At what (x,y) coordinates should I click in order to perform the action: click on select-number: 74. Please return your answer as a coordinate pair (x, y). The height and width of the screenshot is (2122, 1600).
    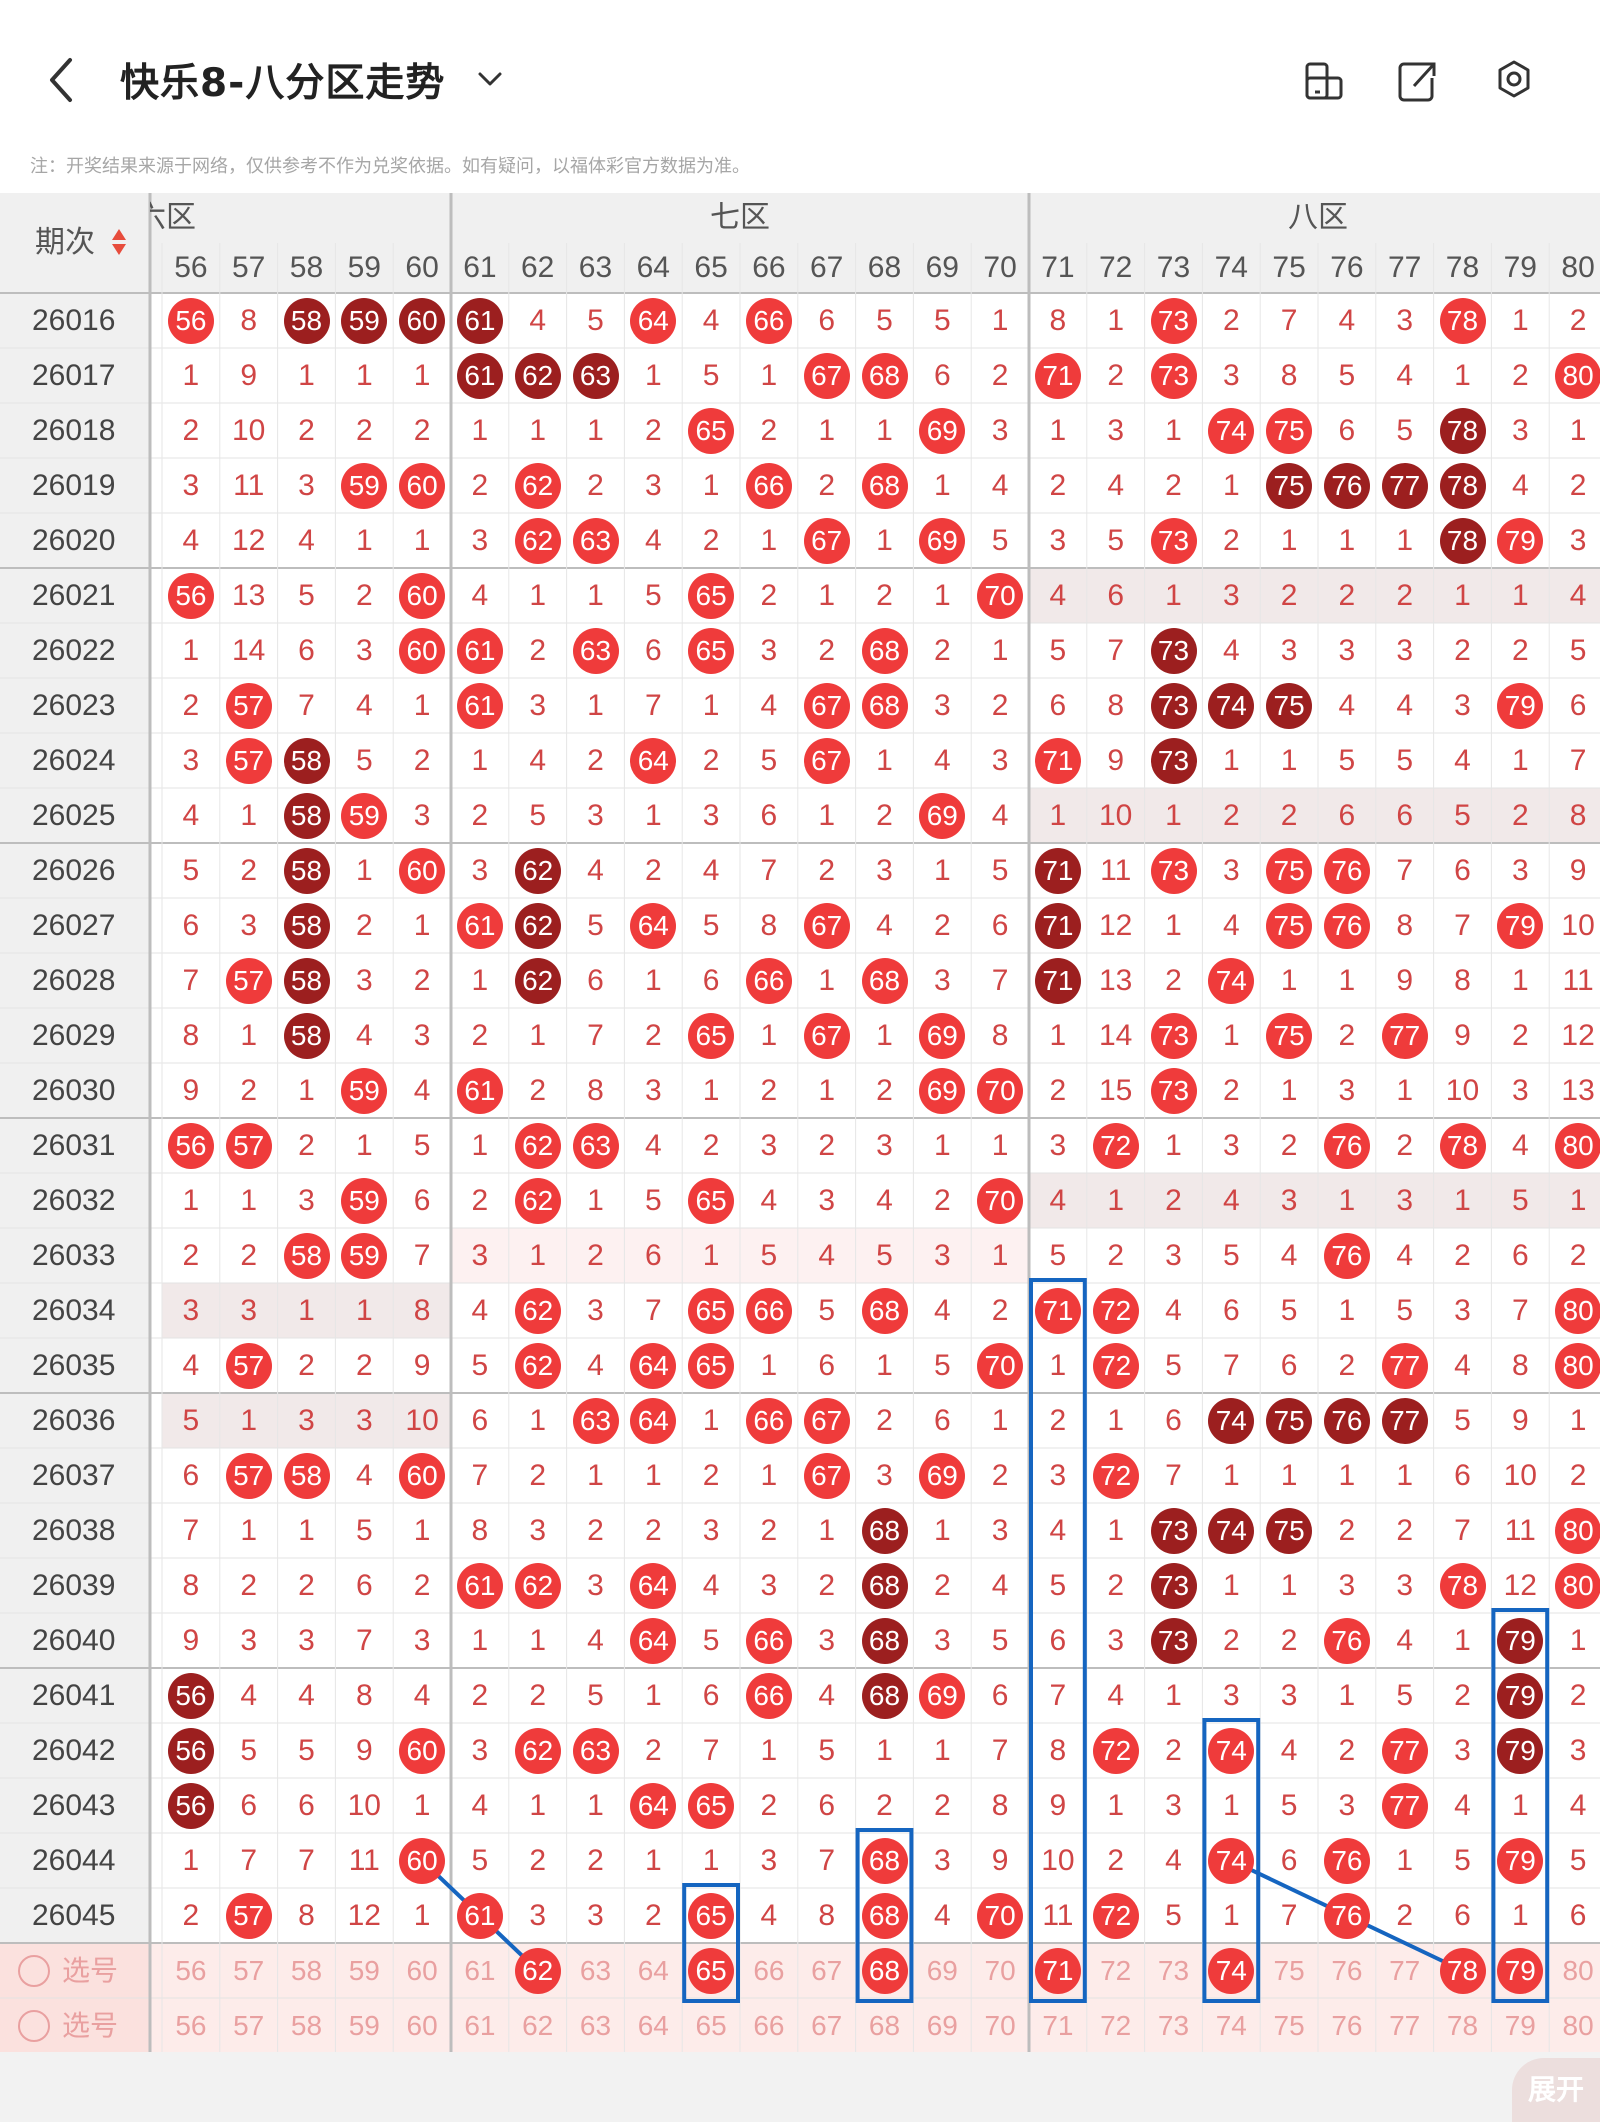
    Looking at the image, I should click on (1231, 2025).